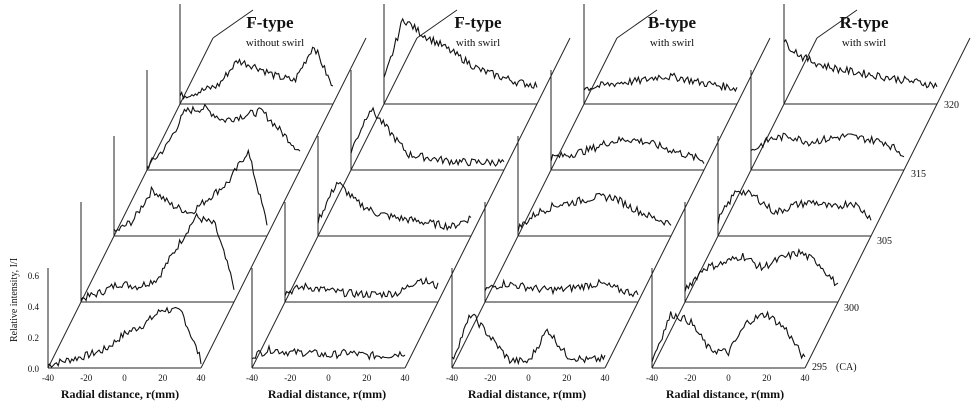 The image size is (973, 403). What do you see at coordinates (34, 276) in the screenshot?
I see `y-tick-3: 0.6` at bounding box center [34, 276].